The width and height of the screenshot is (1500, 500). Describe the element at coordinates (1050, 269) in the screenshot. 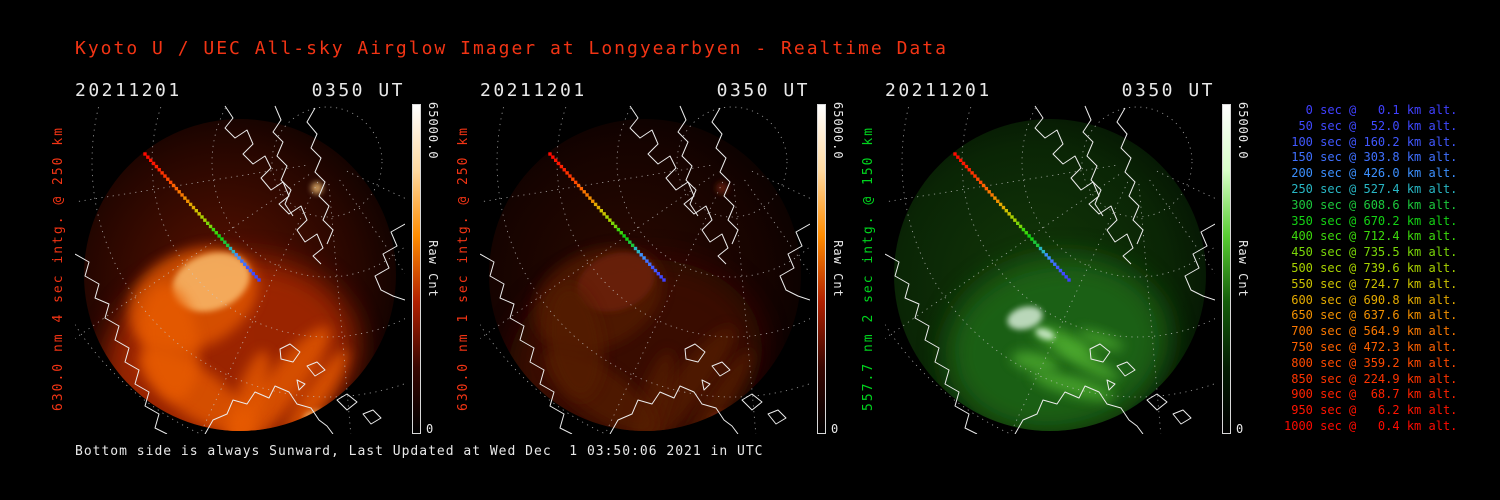

I see `allsky-image-557nm-2sec` at that location.